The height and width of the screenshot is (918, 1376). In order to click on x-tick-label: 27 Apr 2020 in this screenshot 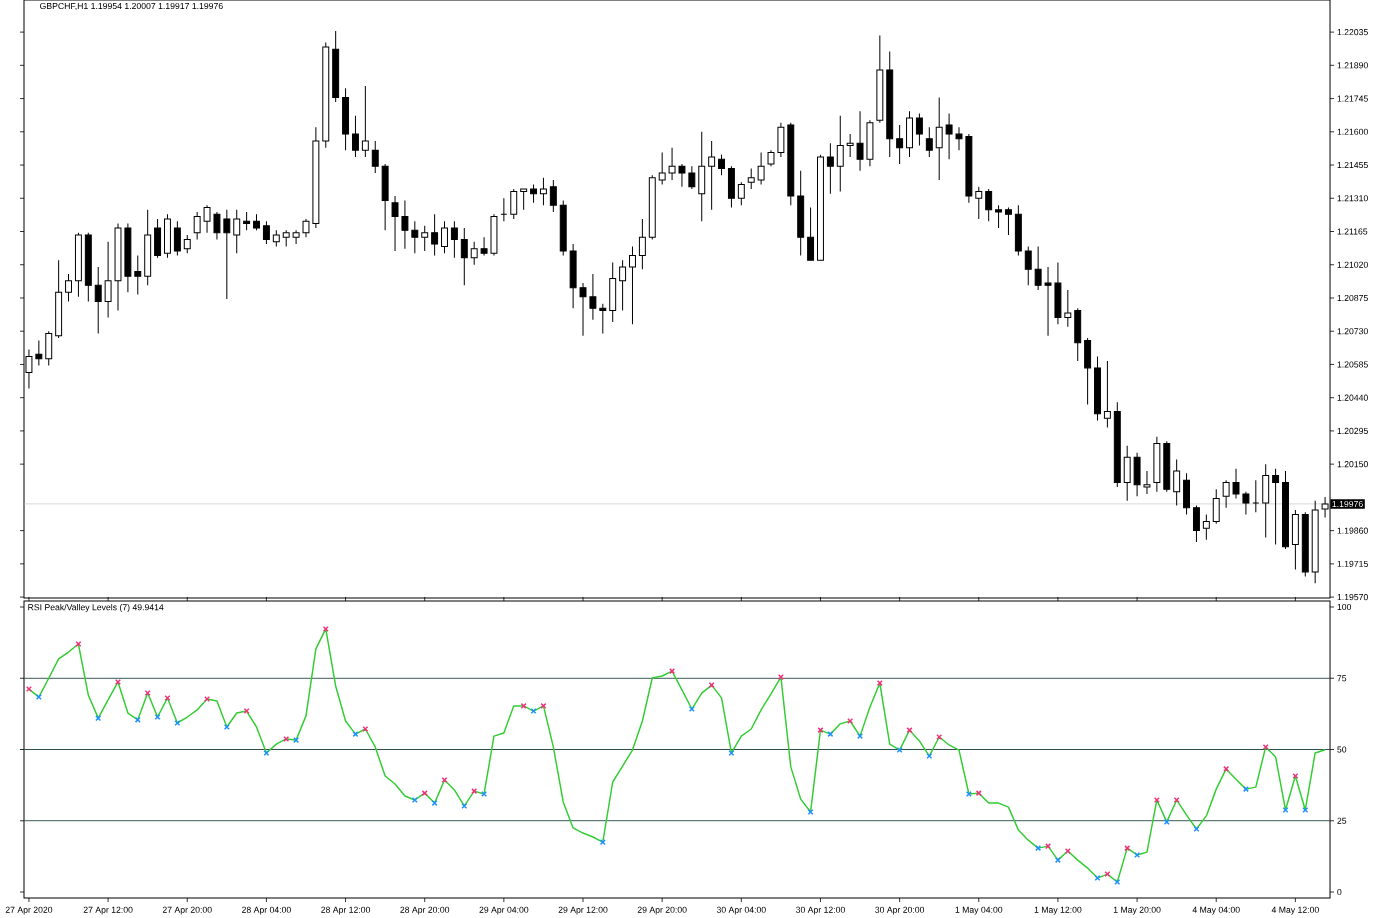, I will do `click(29, 910)`.